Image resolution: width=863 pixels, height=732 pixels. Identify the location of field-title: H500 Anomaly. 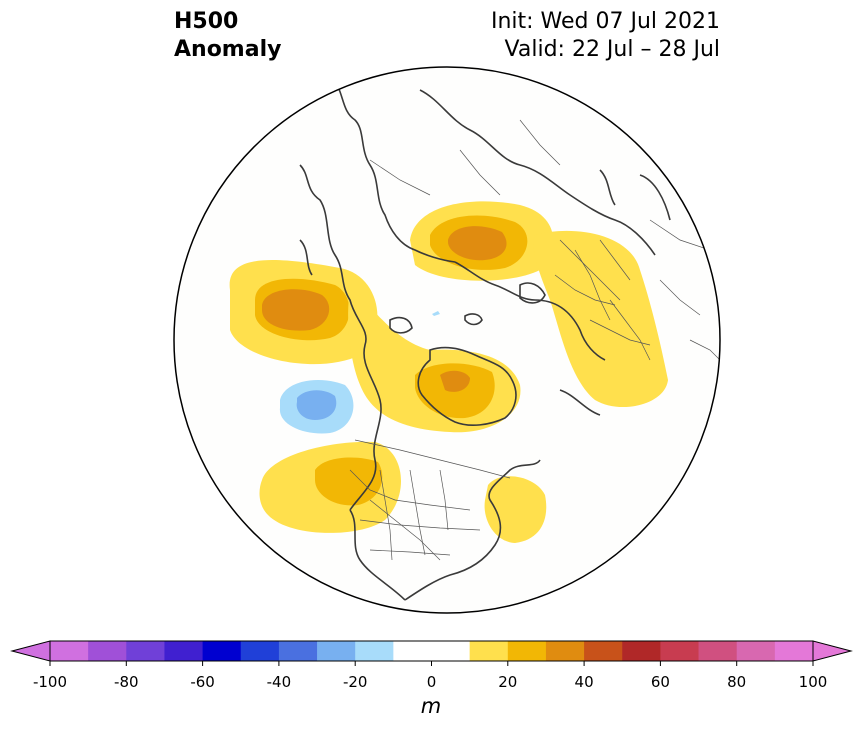
(227, 36).